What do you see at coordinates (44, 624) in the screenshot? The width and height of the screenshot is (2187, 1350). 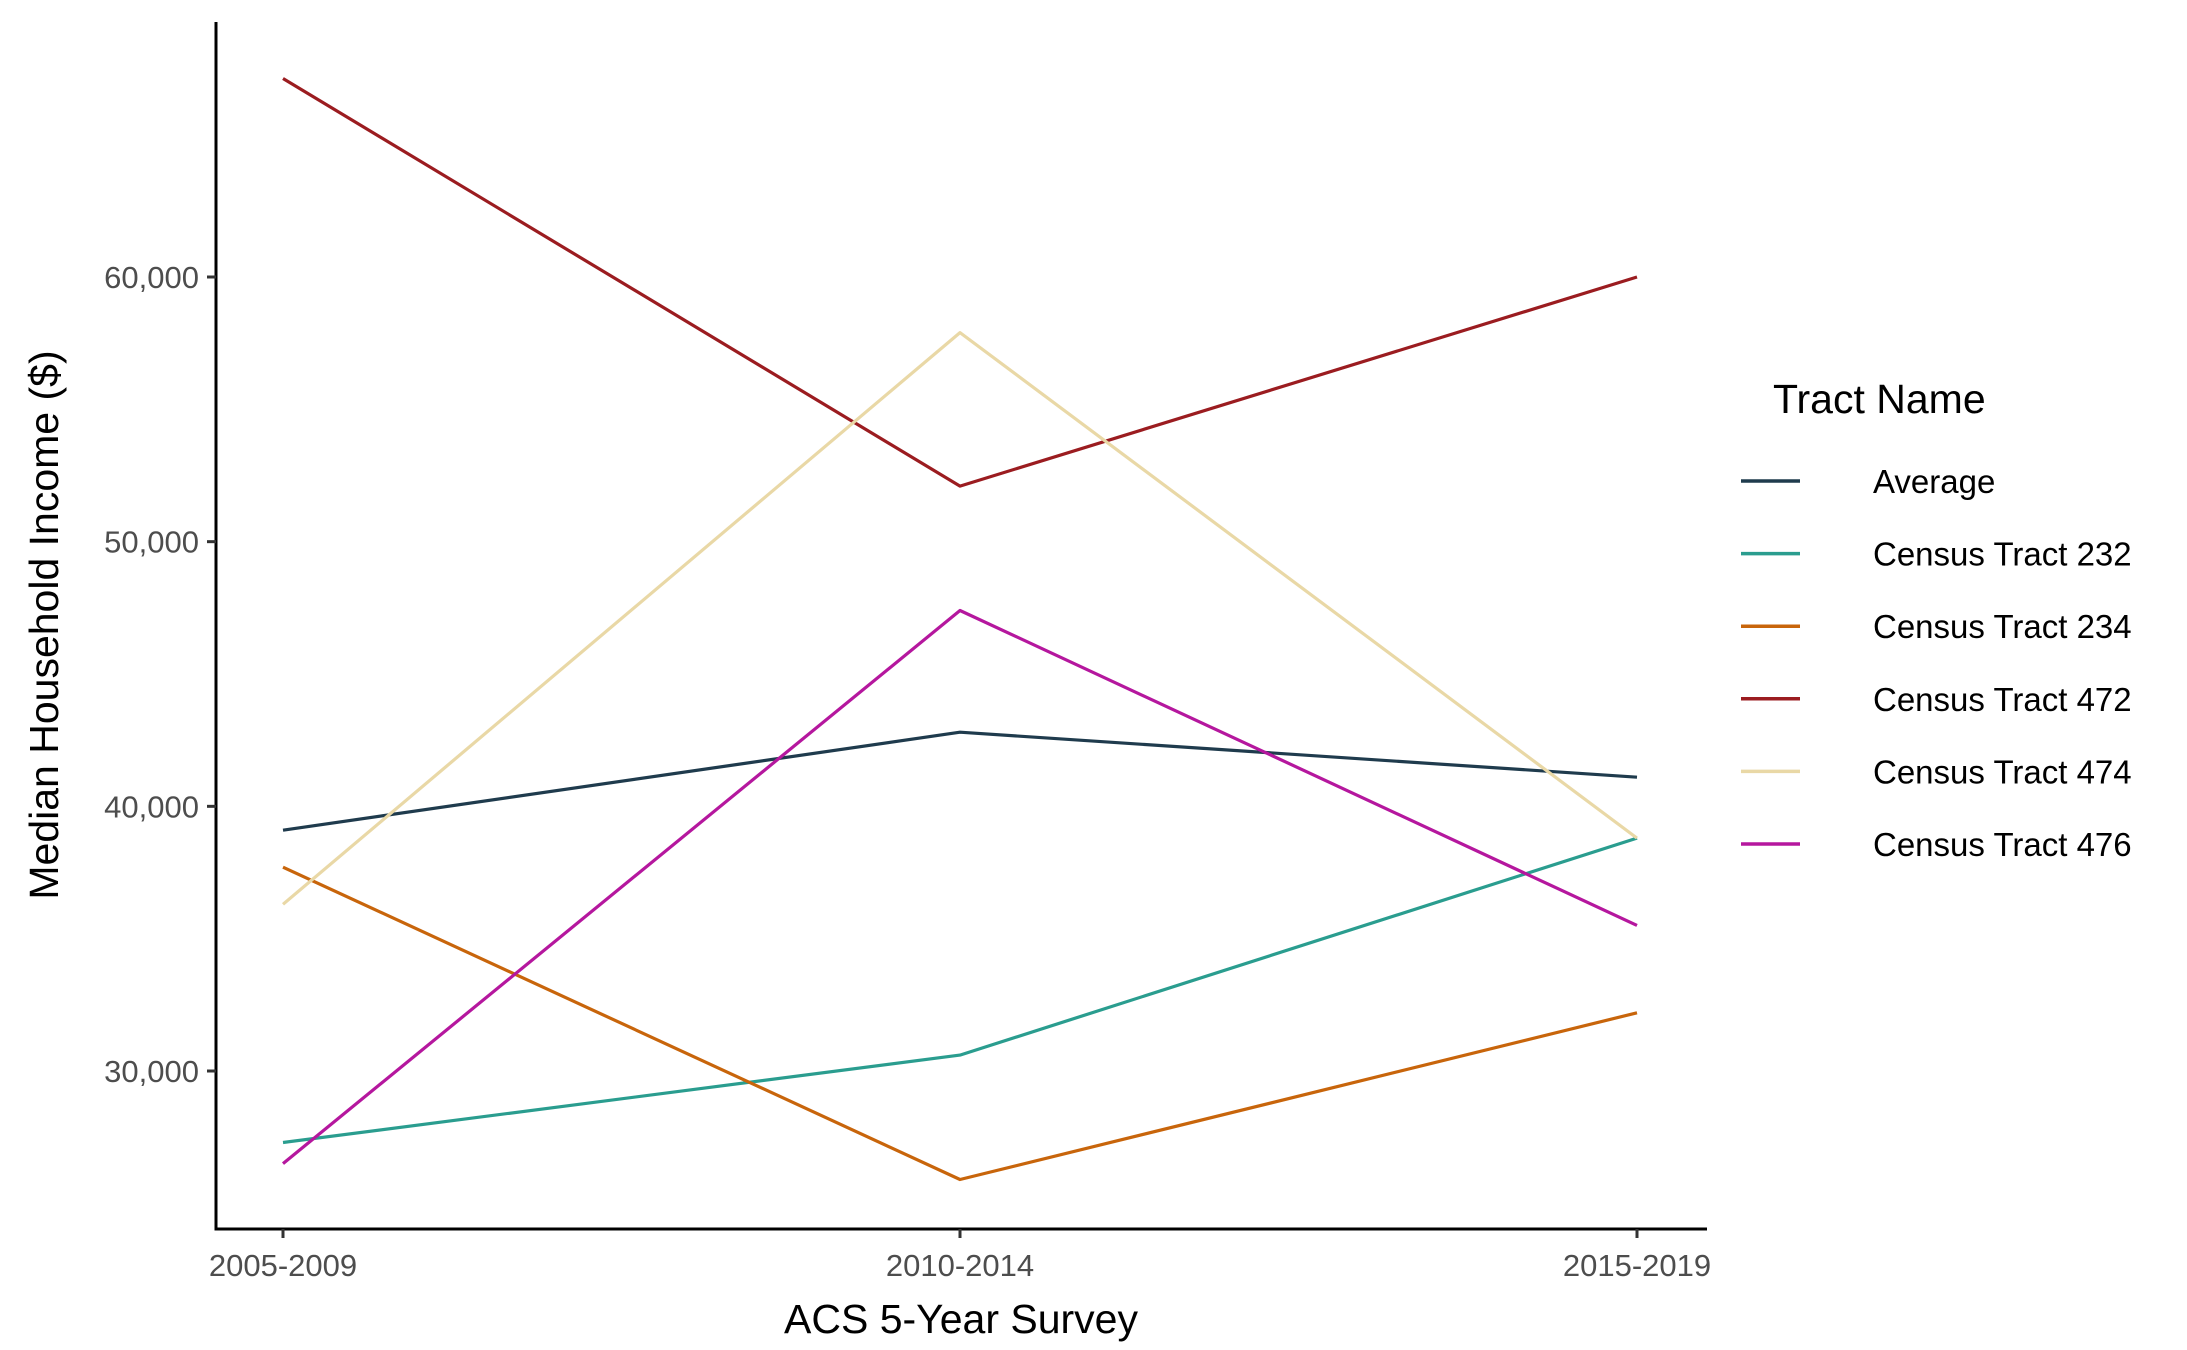 I see `y-axis-title: Median Household Income ($)` at bounding box center [44, 624].